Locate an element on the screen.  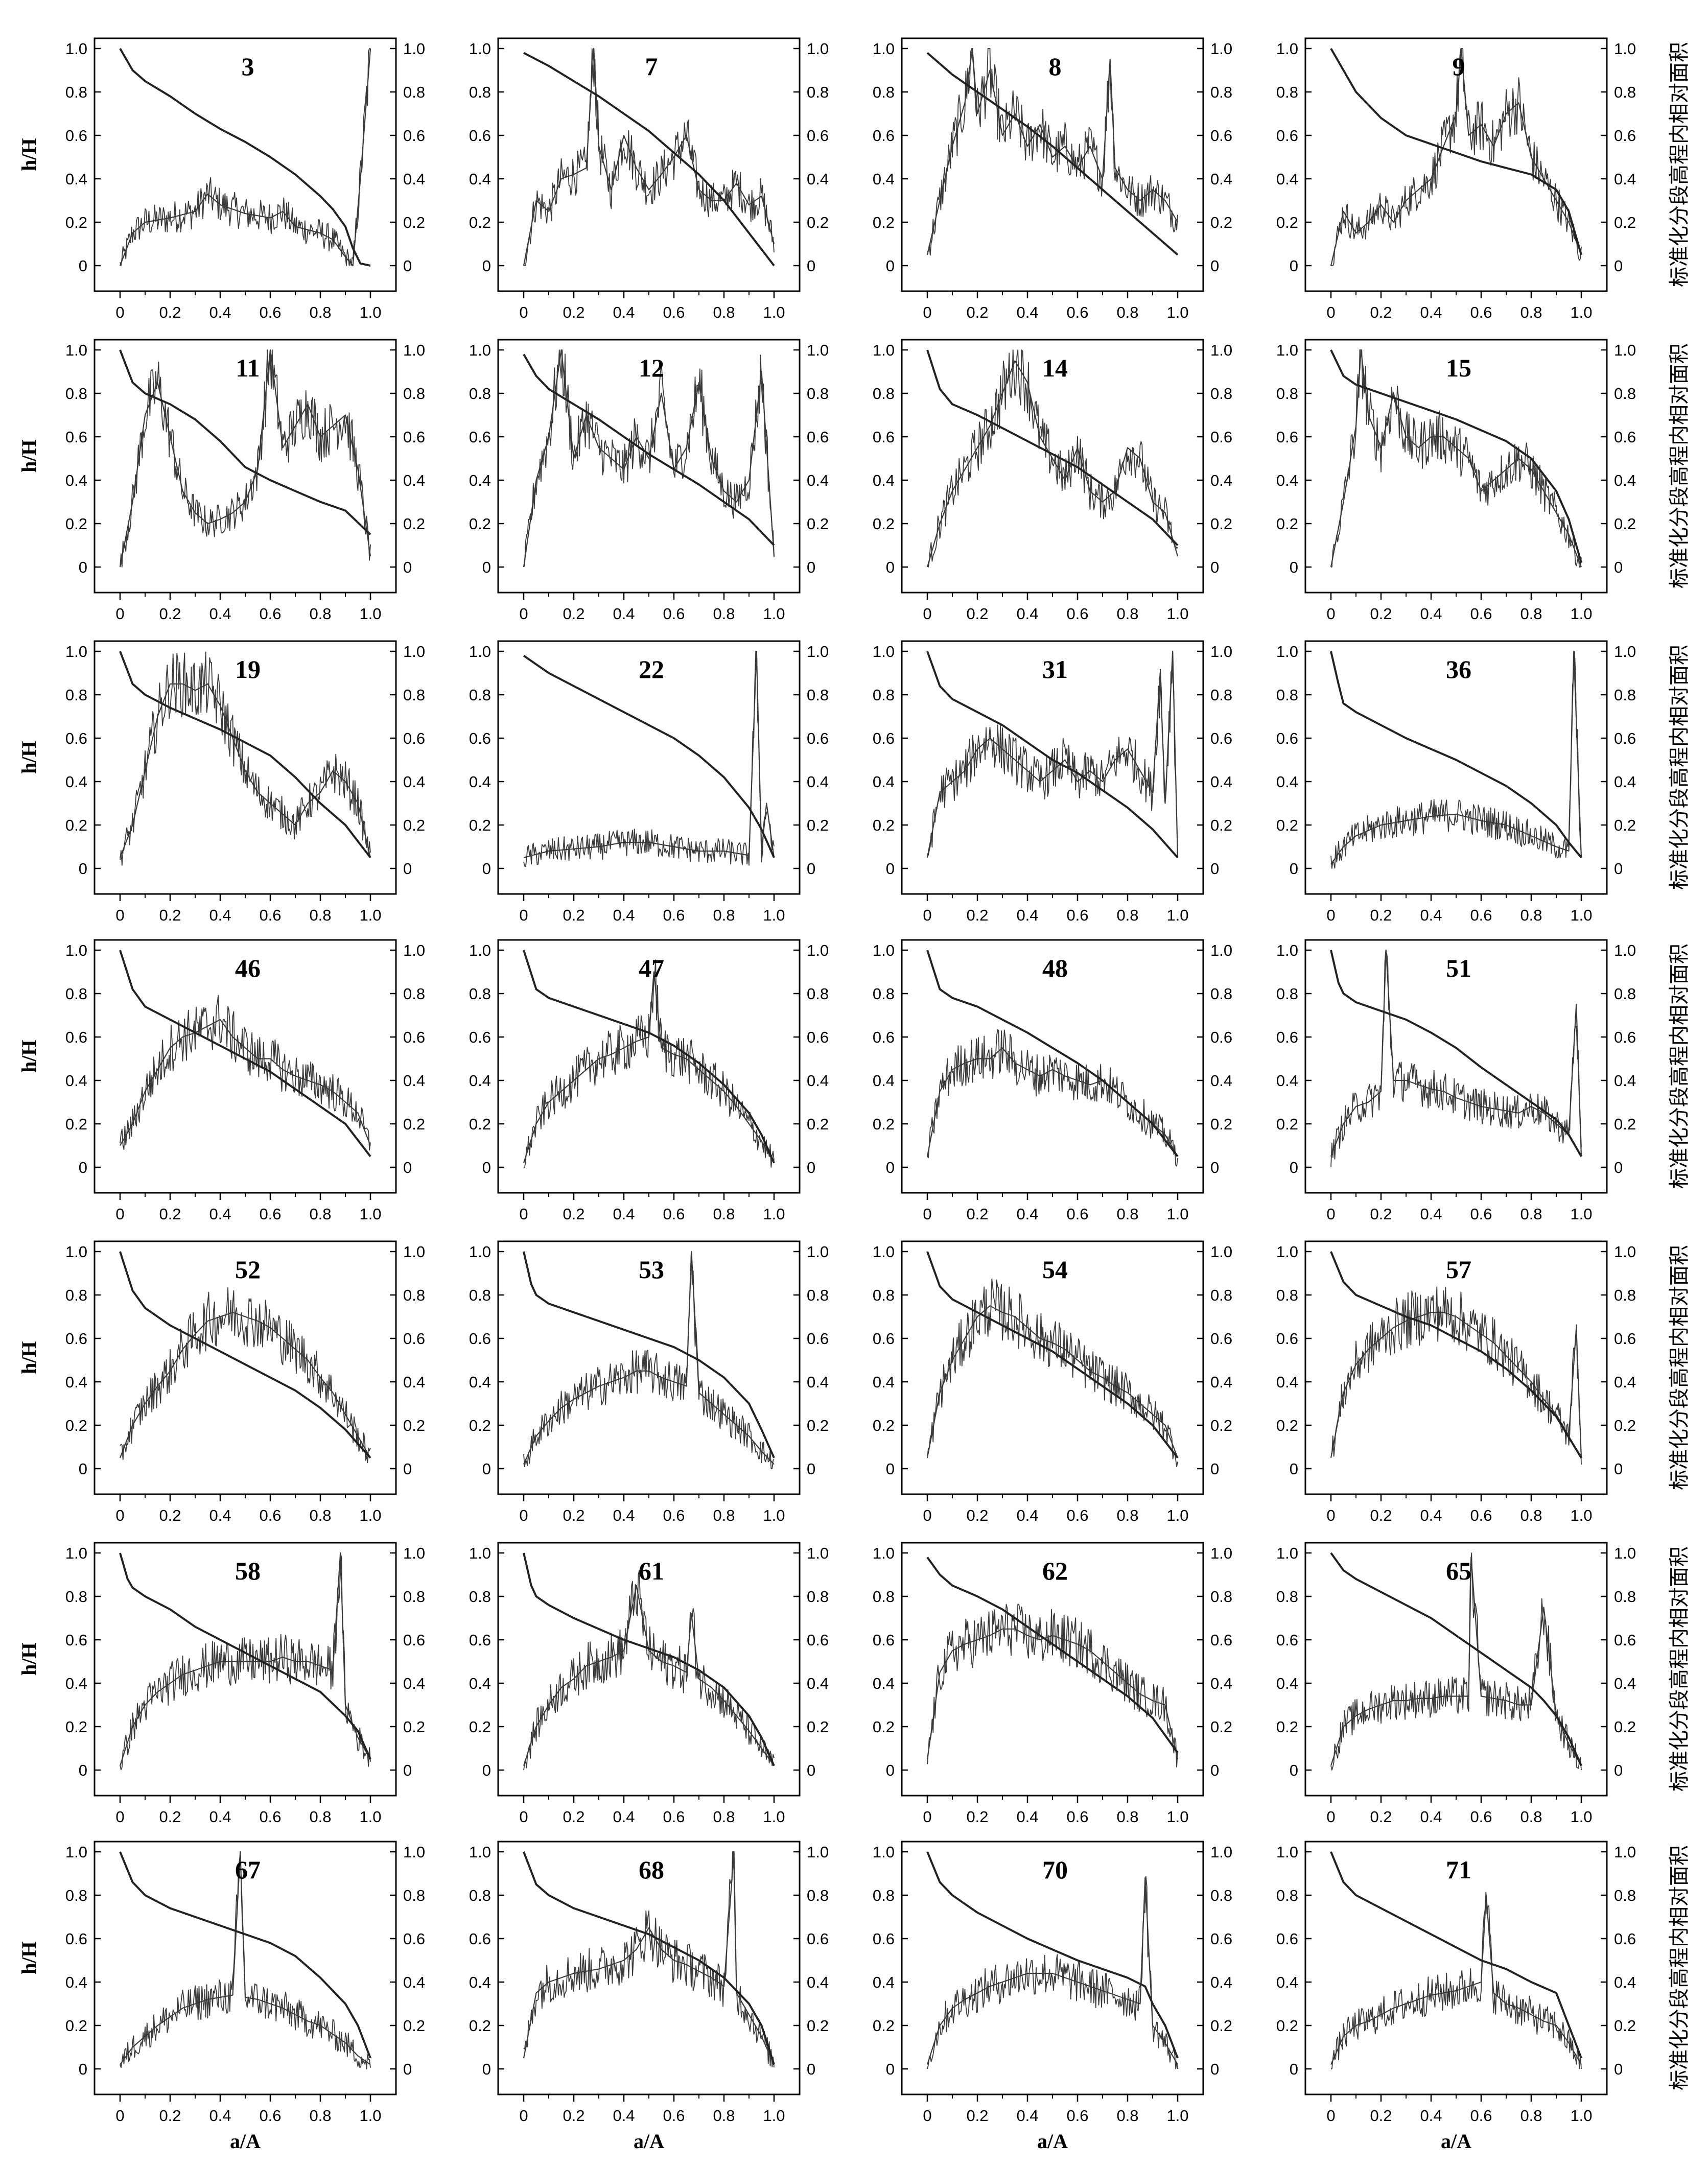
panel-label: 36 is located at coordinates (1458, 669).